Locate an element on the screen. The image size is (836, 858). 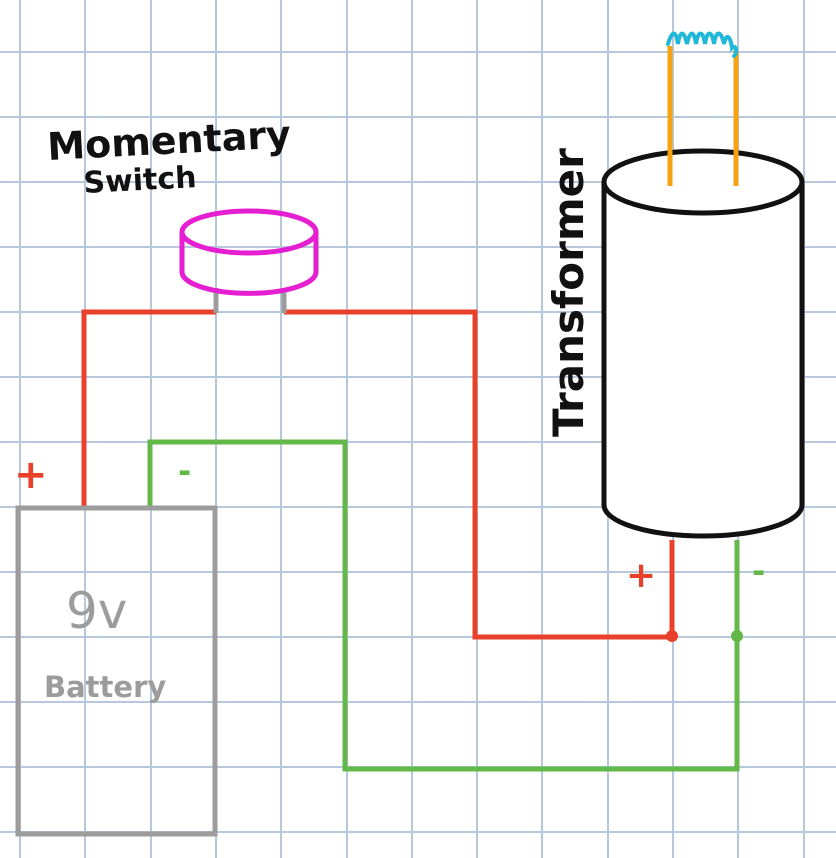
battery-plus-sign: + is located at coordinates (31, 475).